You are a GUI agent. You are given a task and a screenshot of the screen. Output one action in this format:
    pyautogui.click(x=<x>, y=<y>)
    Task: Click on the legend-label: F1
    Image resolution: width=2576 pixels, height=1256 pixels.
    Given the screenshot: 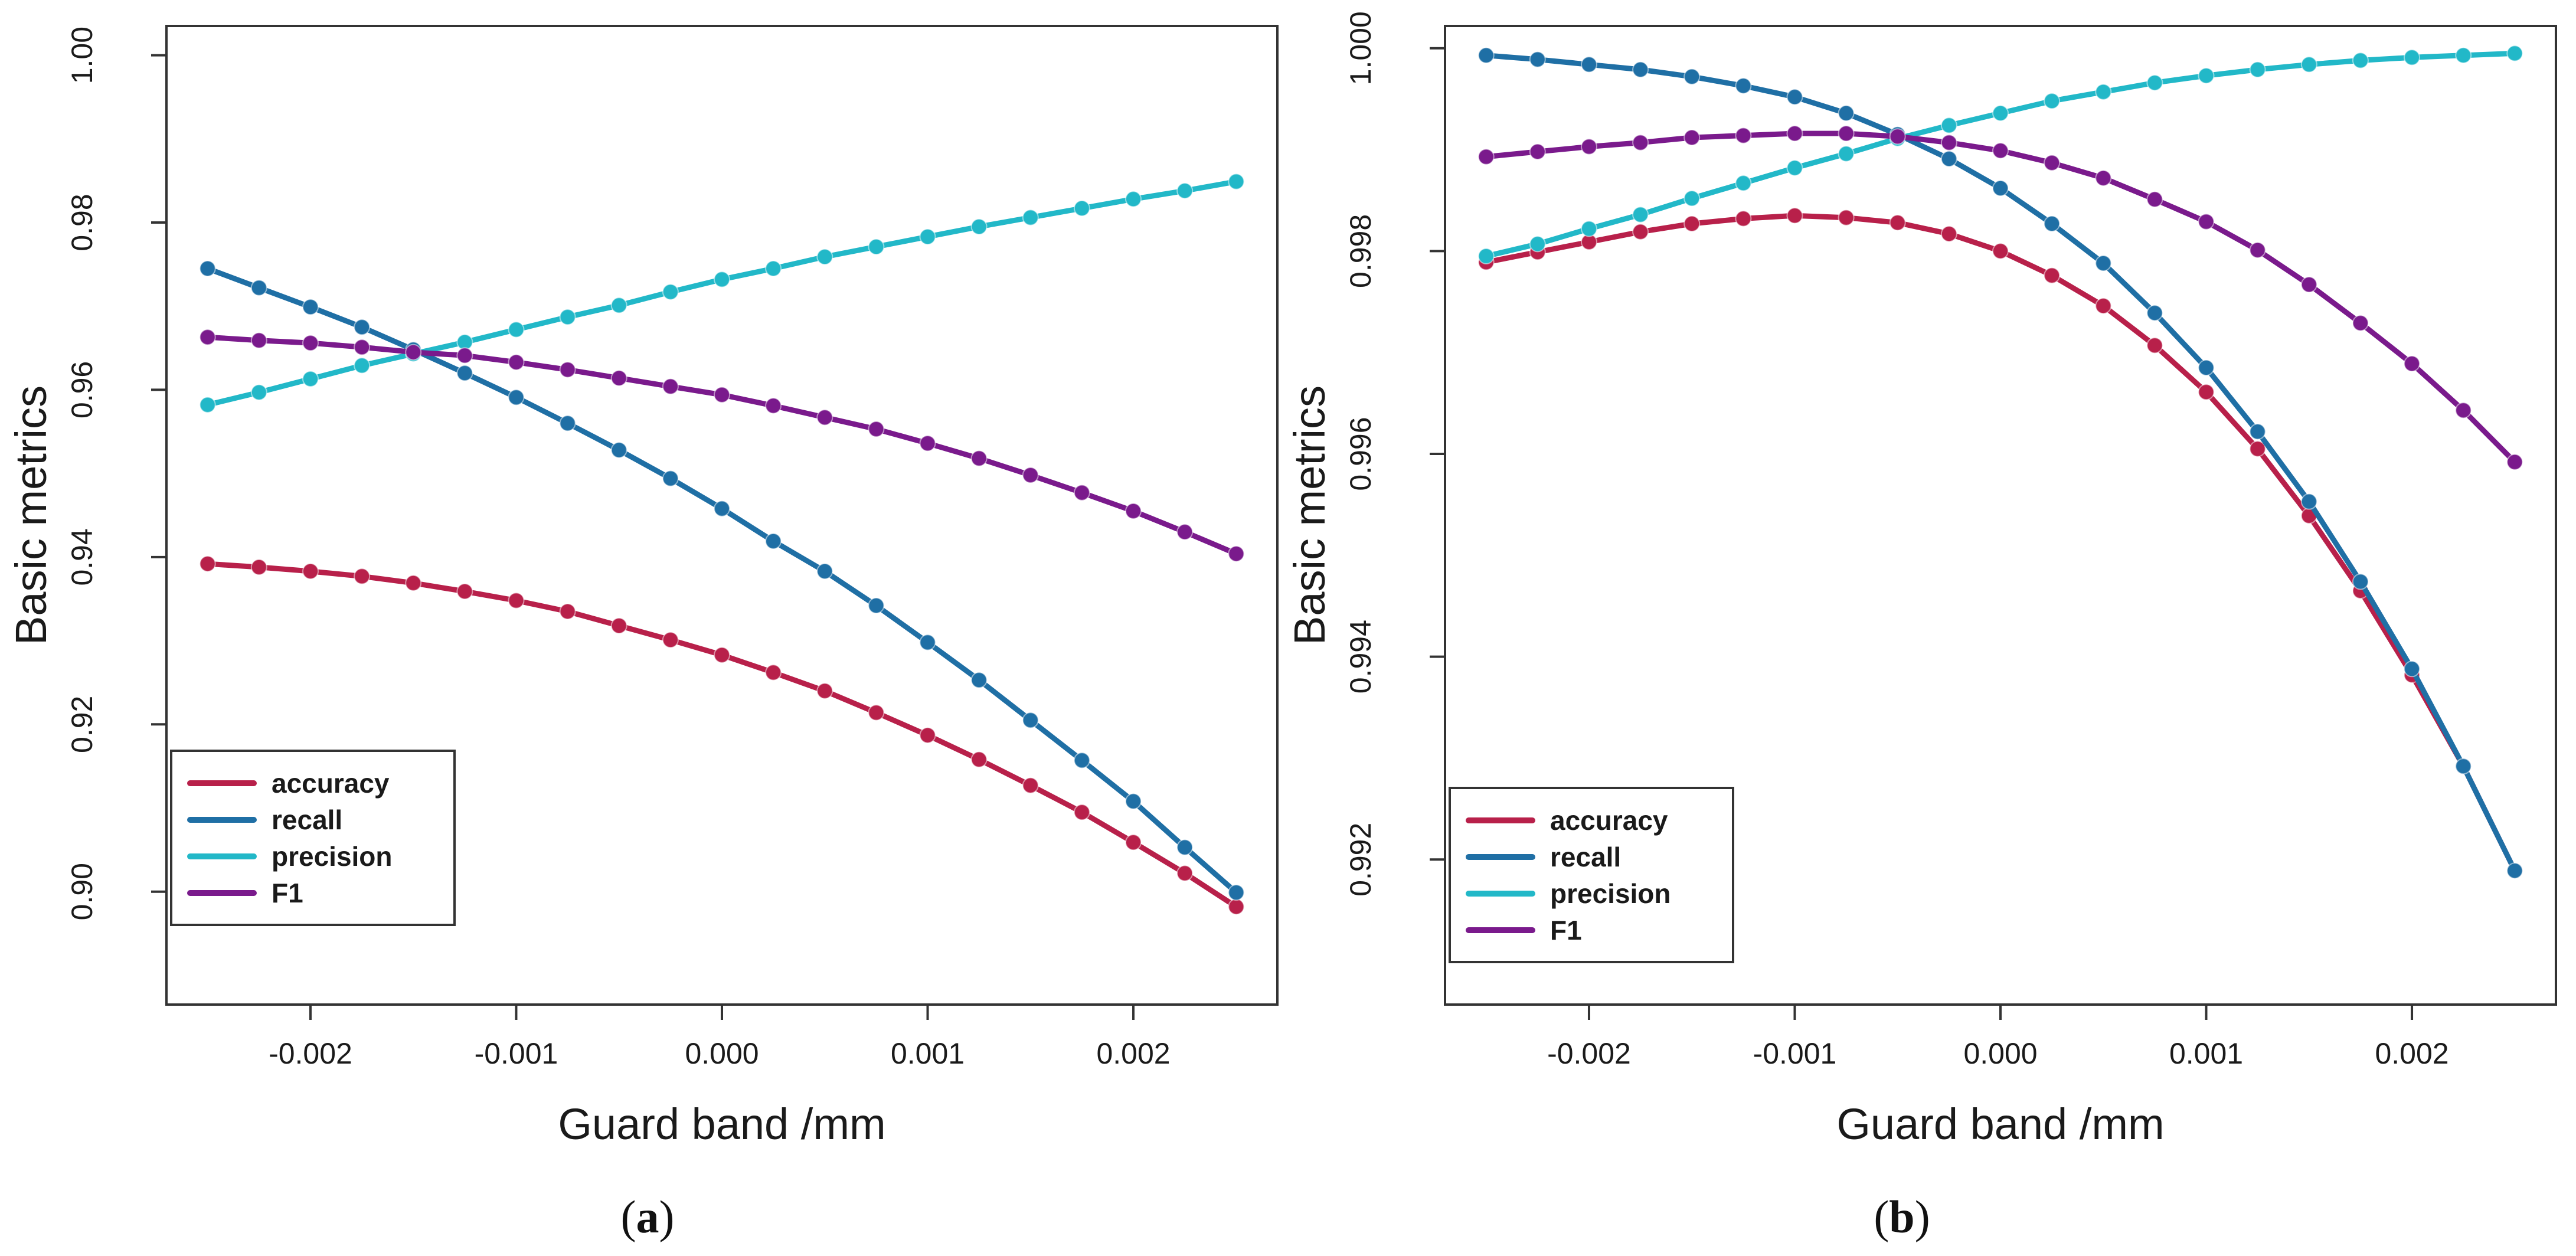 What is the action you would take?
    pyautogui.click(x=1566, y=931)
    